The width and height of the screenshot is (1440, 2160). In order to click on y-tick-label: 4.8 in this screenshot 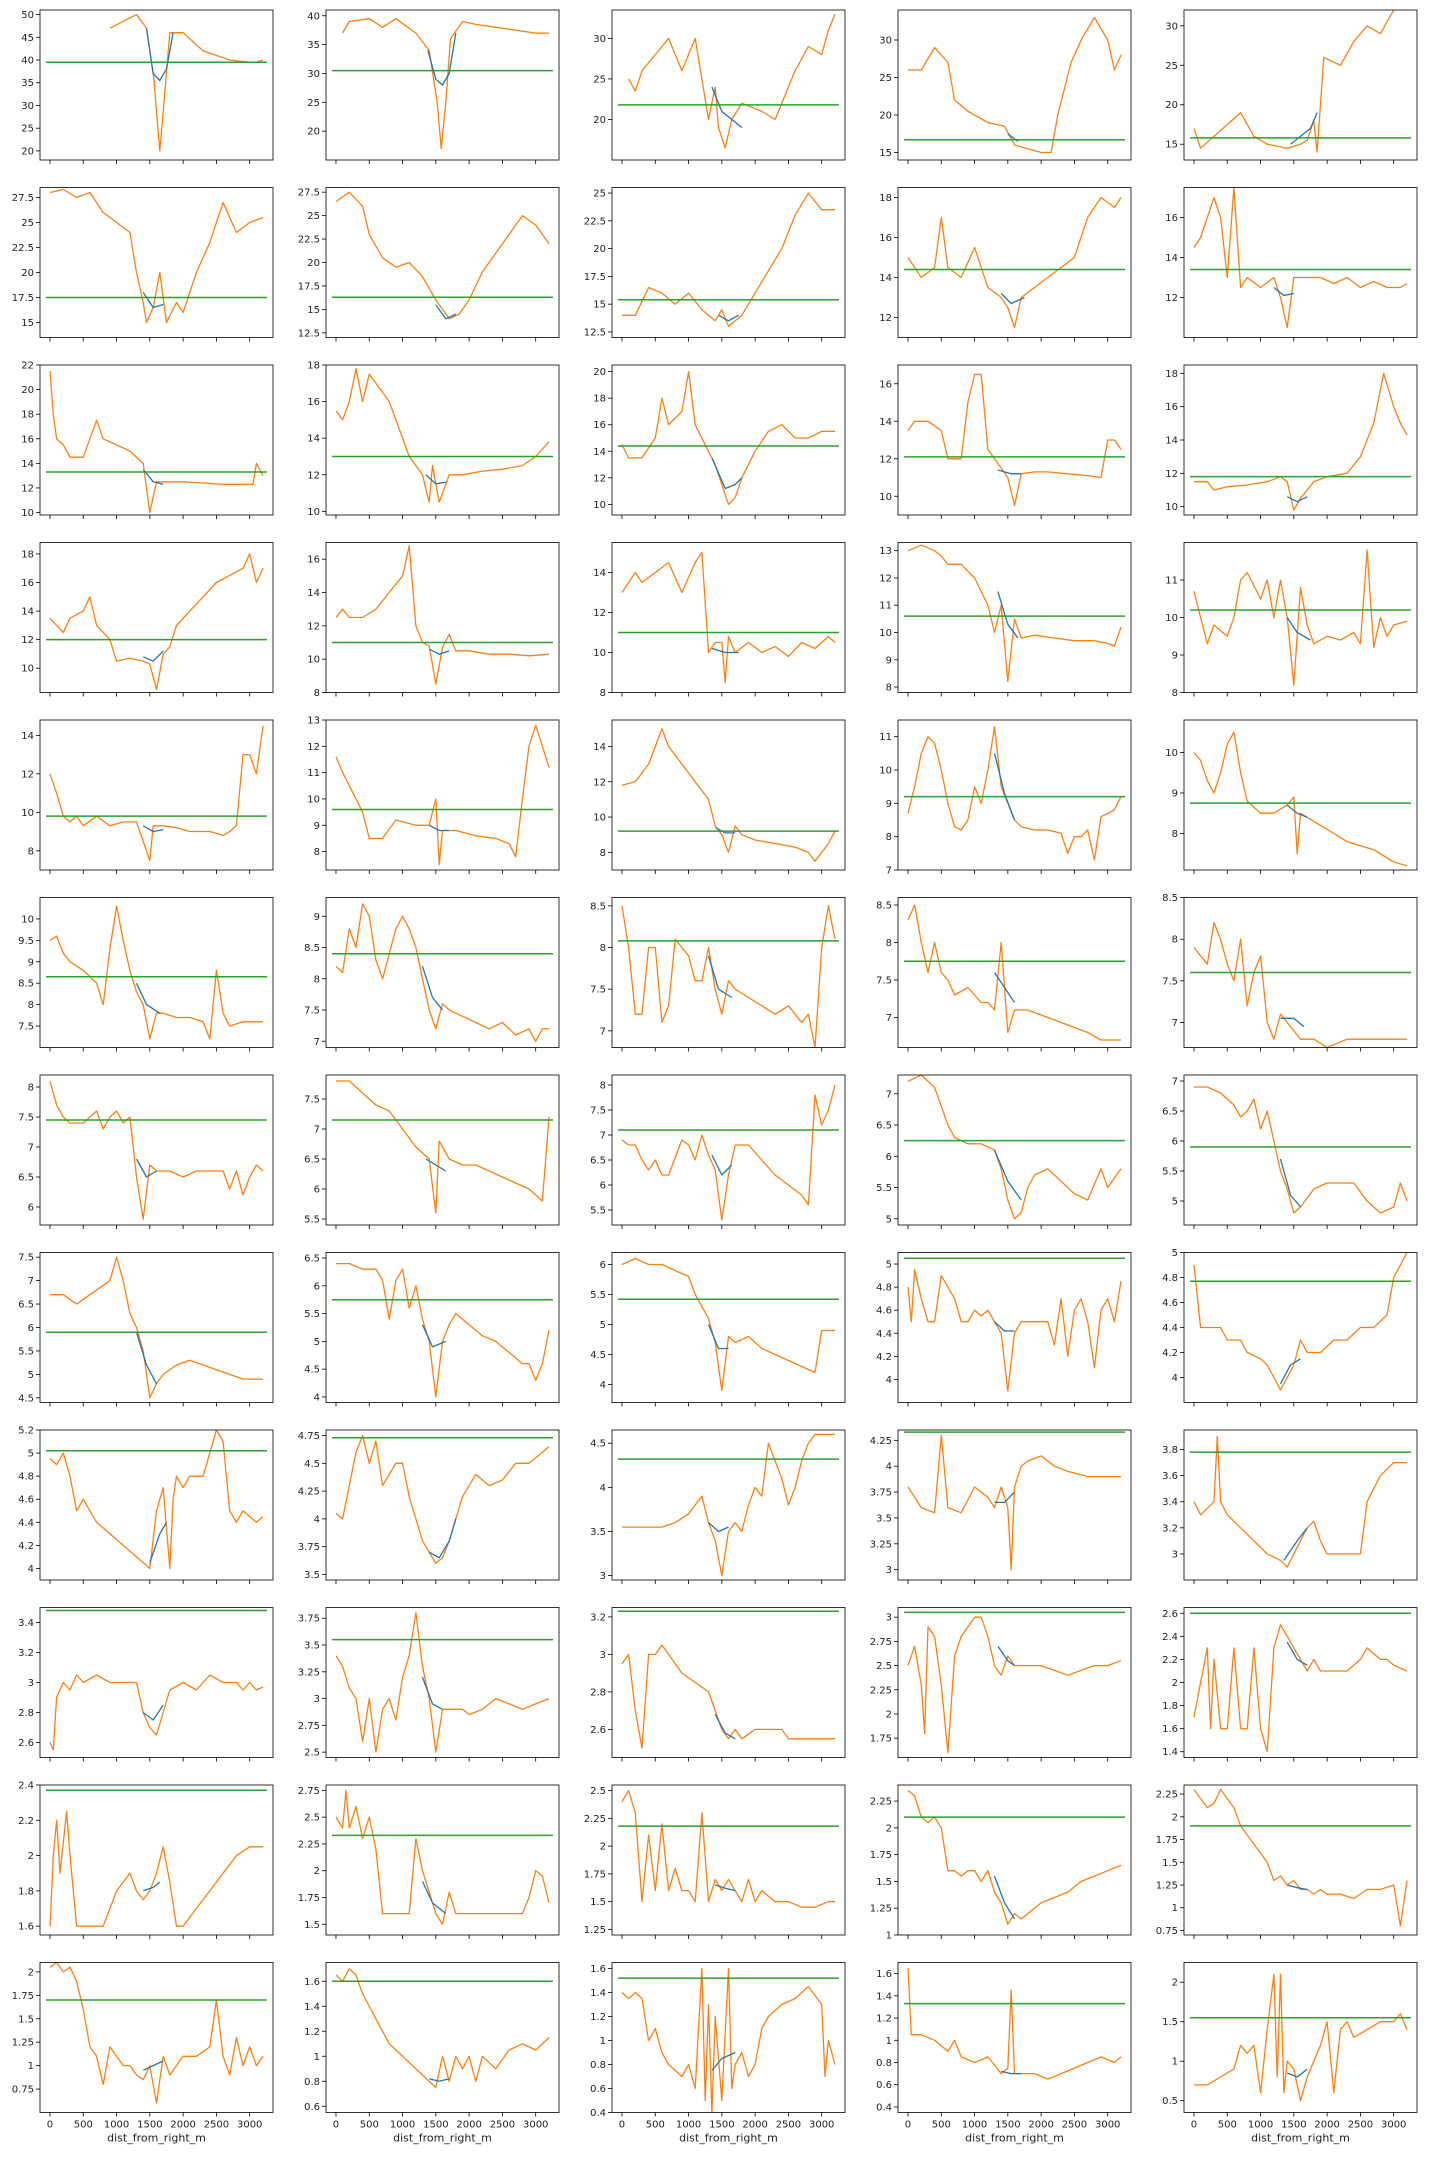, I will do `click(26, 1477)`.